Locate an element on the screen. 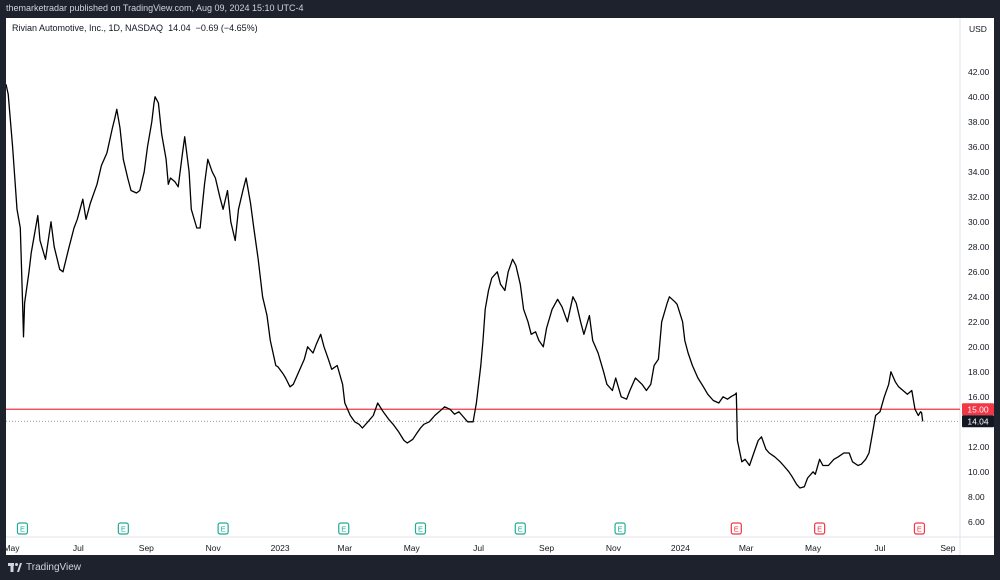  y-tick-label: 26.00 is located at coordinates (979, 272).